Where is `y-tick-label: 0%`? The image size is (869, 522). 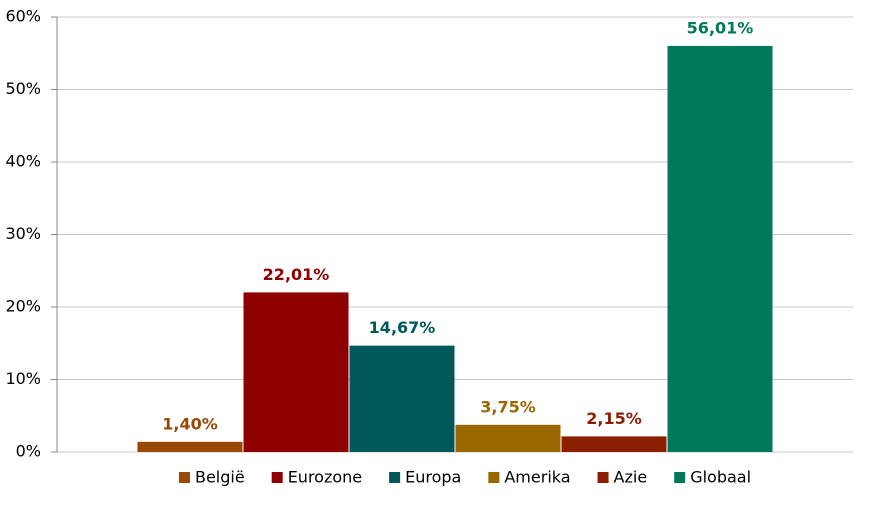
y-tick-label: 0% is located at coordinates (28, 451).